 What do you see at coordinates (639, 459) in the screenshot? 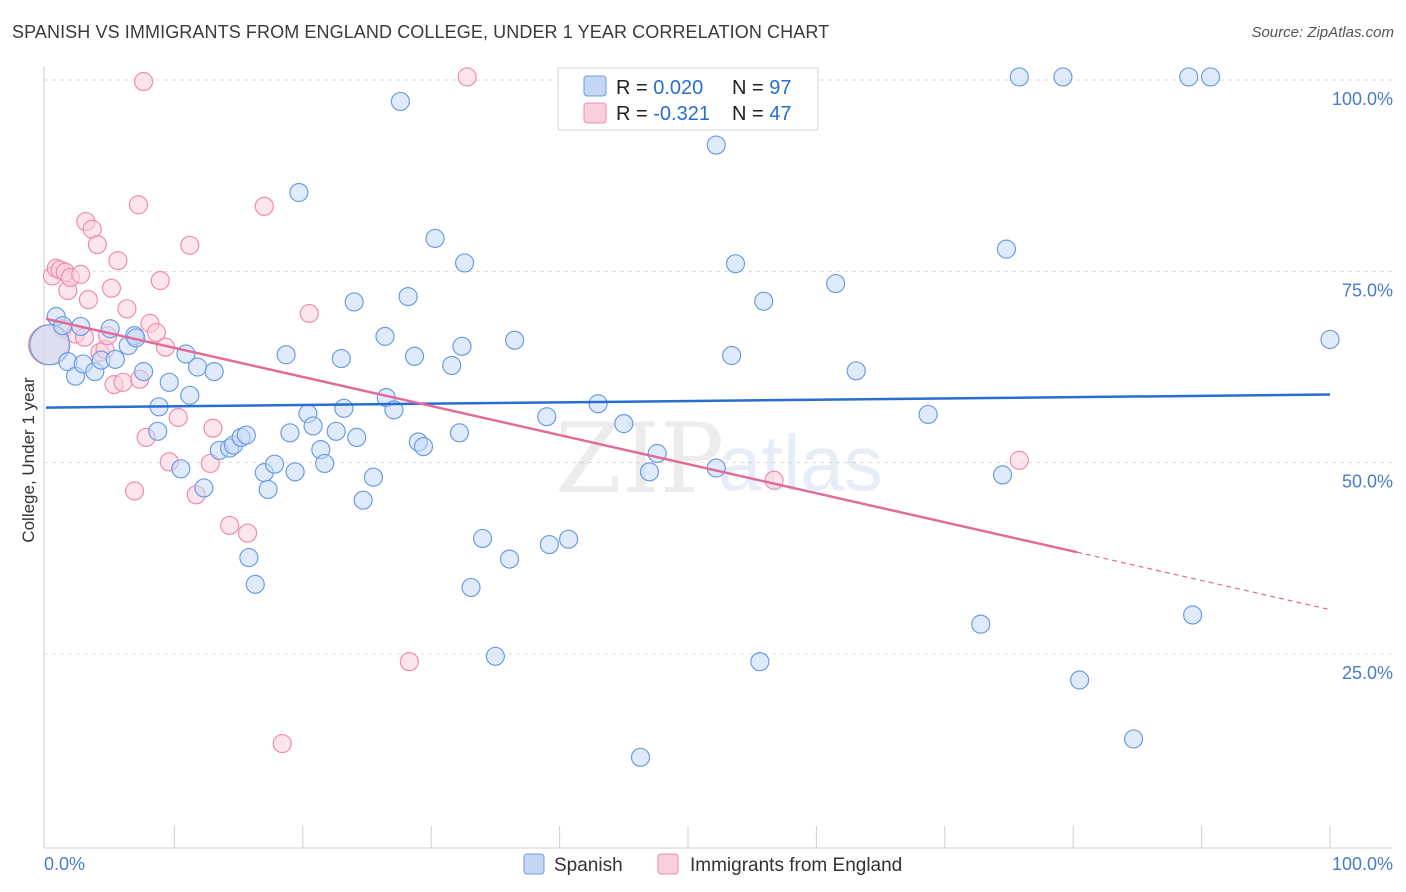
I see `watermark-zip: ZIP` at bounding box center [639, 459].